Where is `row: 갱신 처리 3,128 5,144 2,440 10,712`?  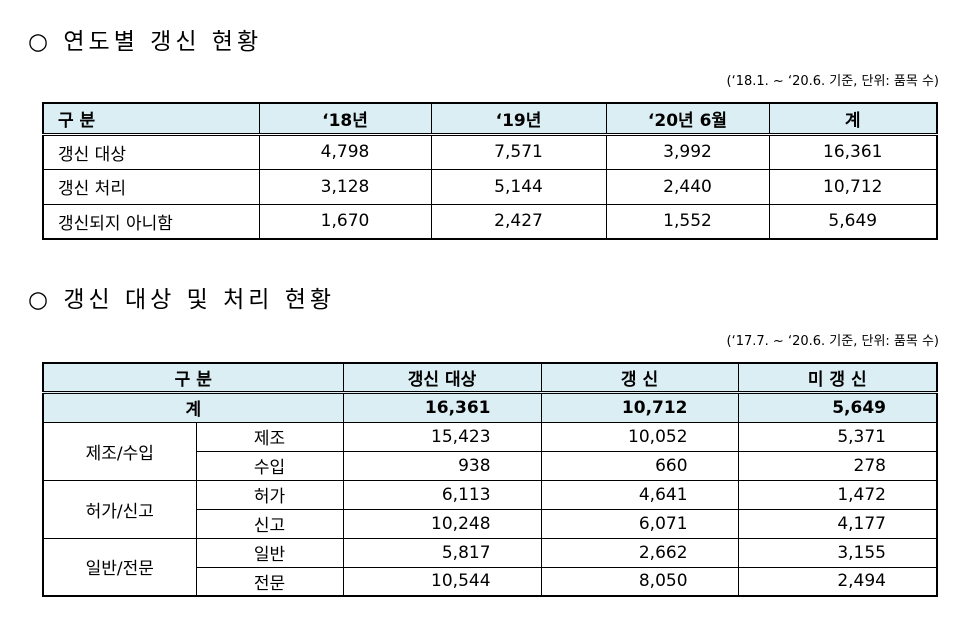 row: 갱신 처리 3,128 5,144 2,440 10,712 is located at coordinates (490, 186).